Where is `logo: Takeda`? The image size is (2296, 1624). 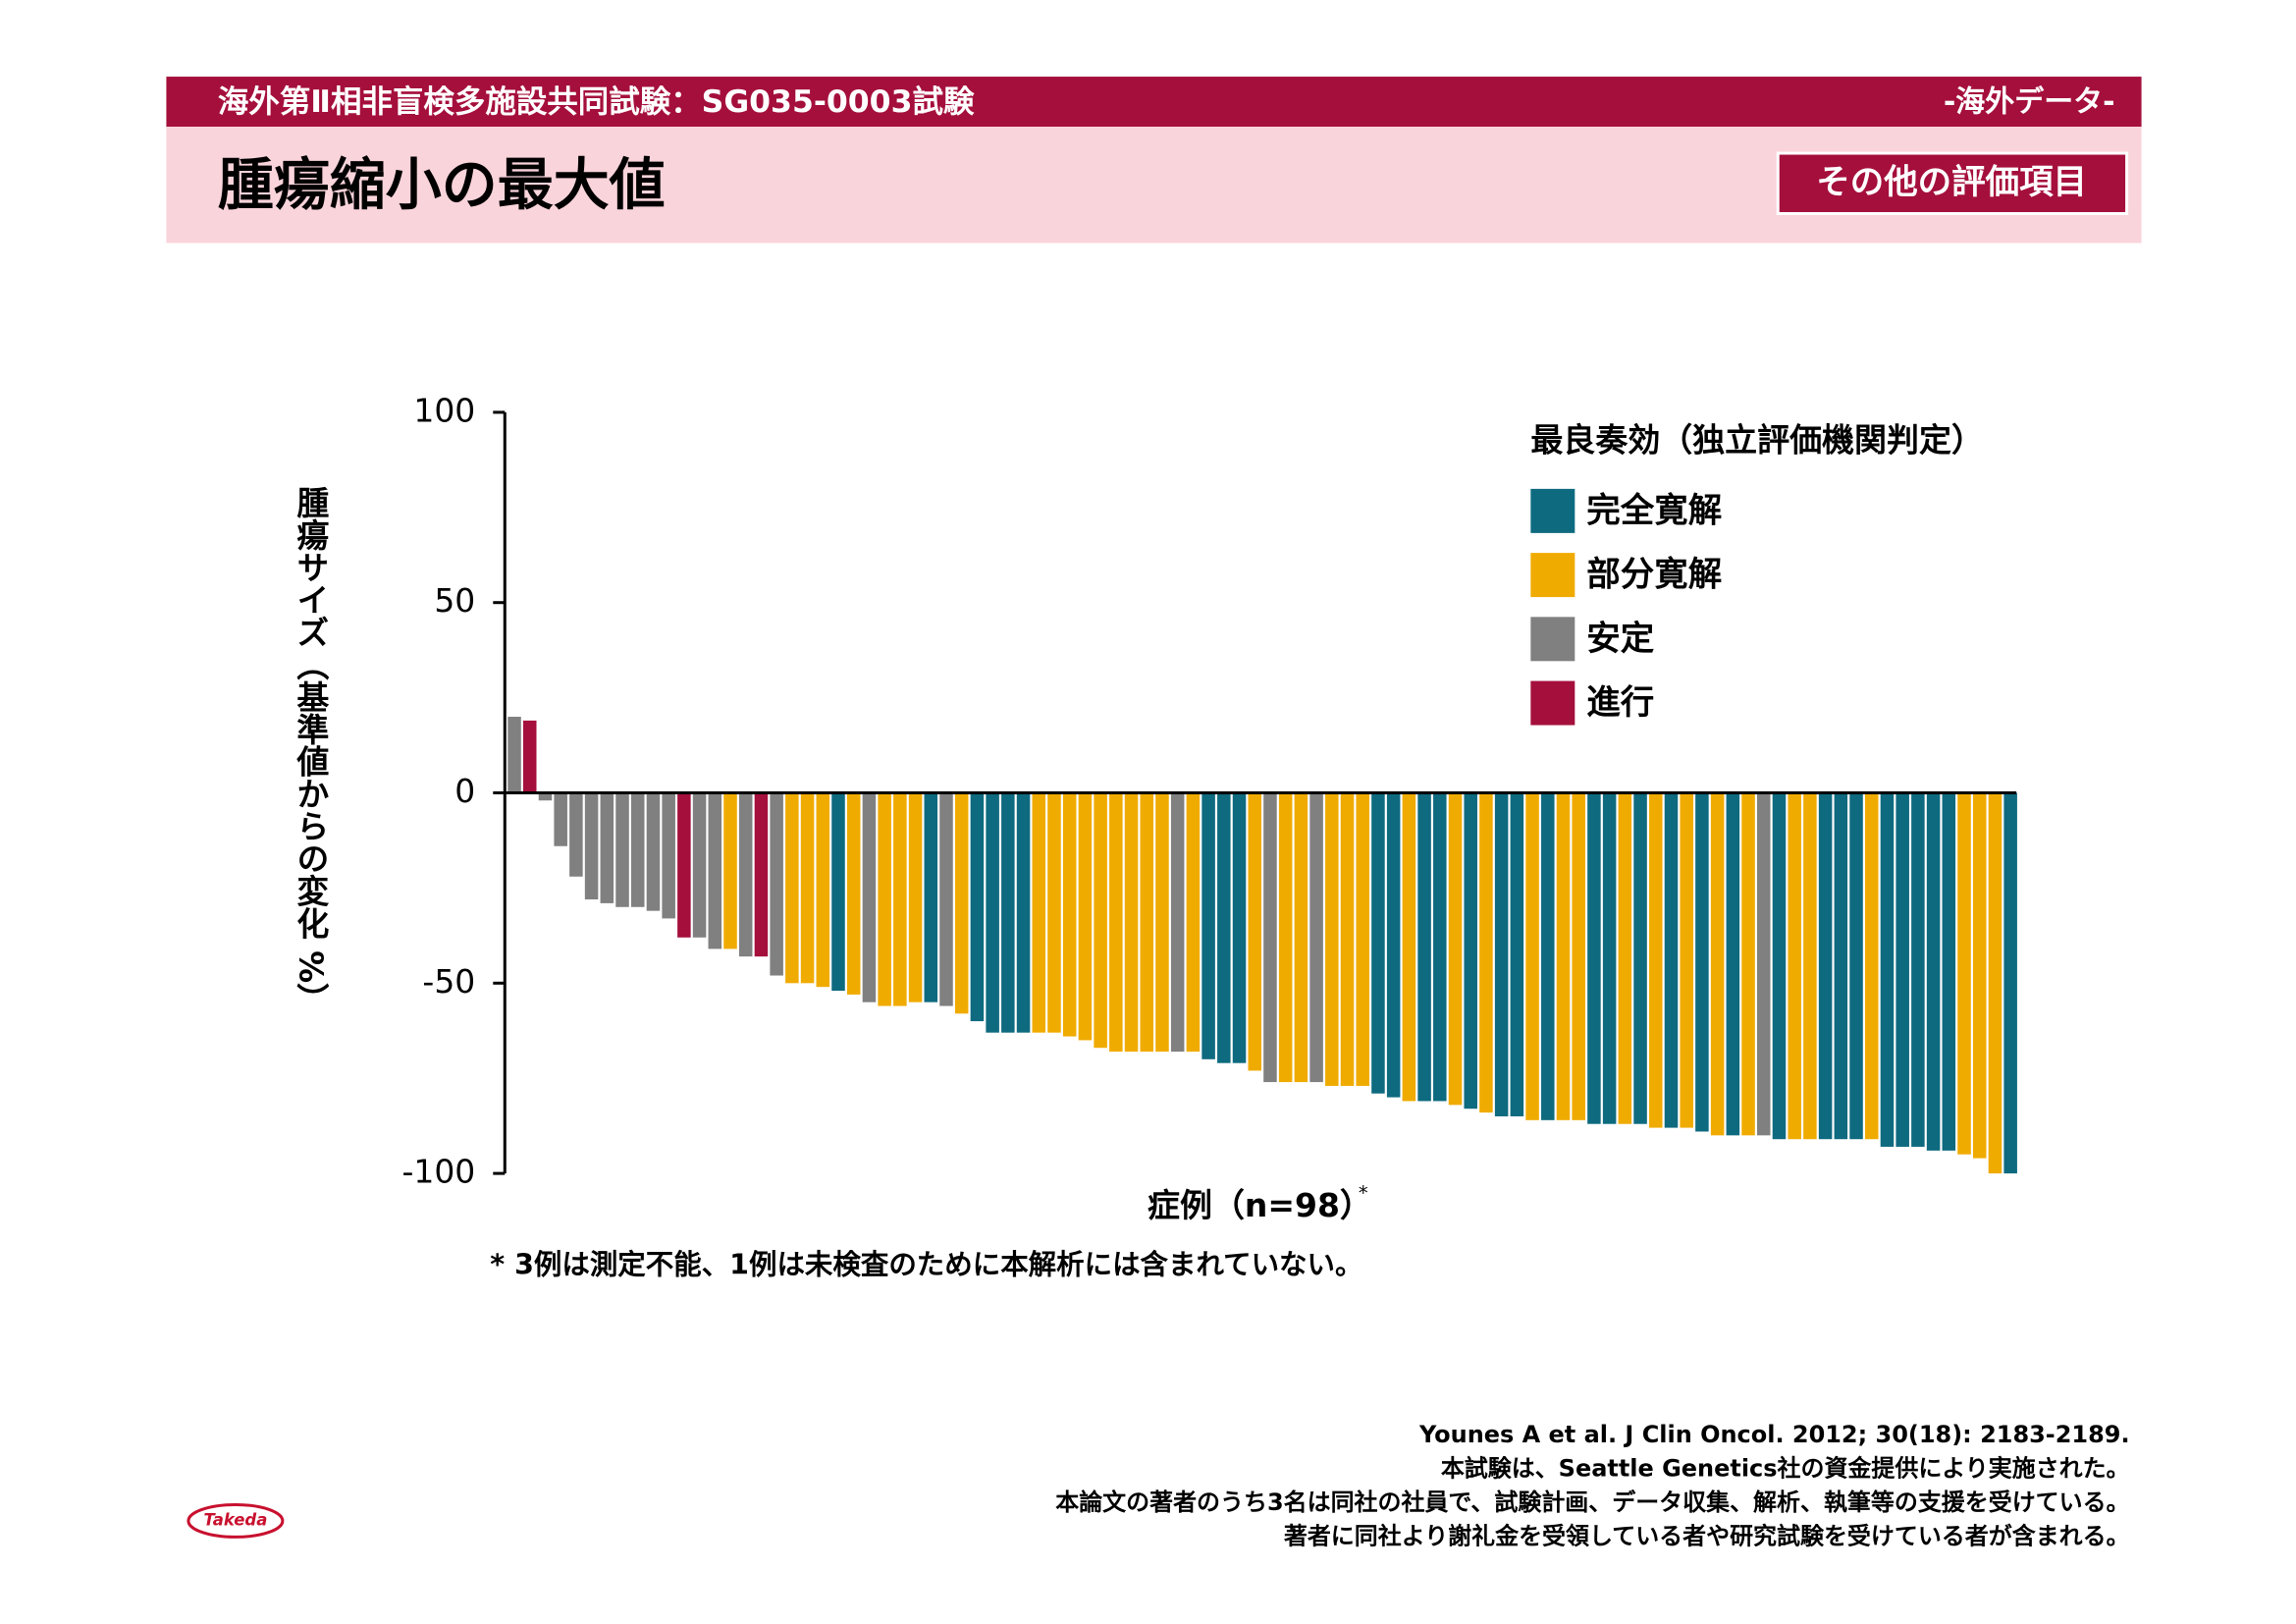
logo: Takeda is located at coordinates (235, 1519).